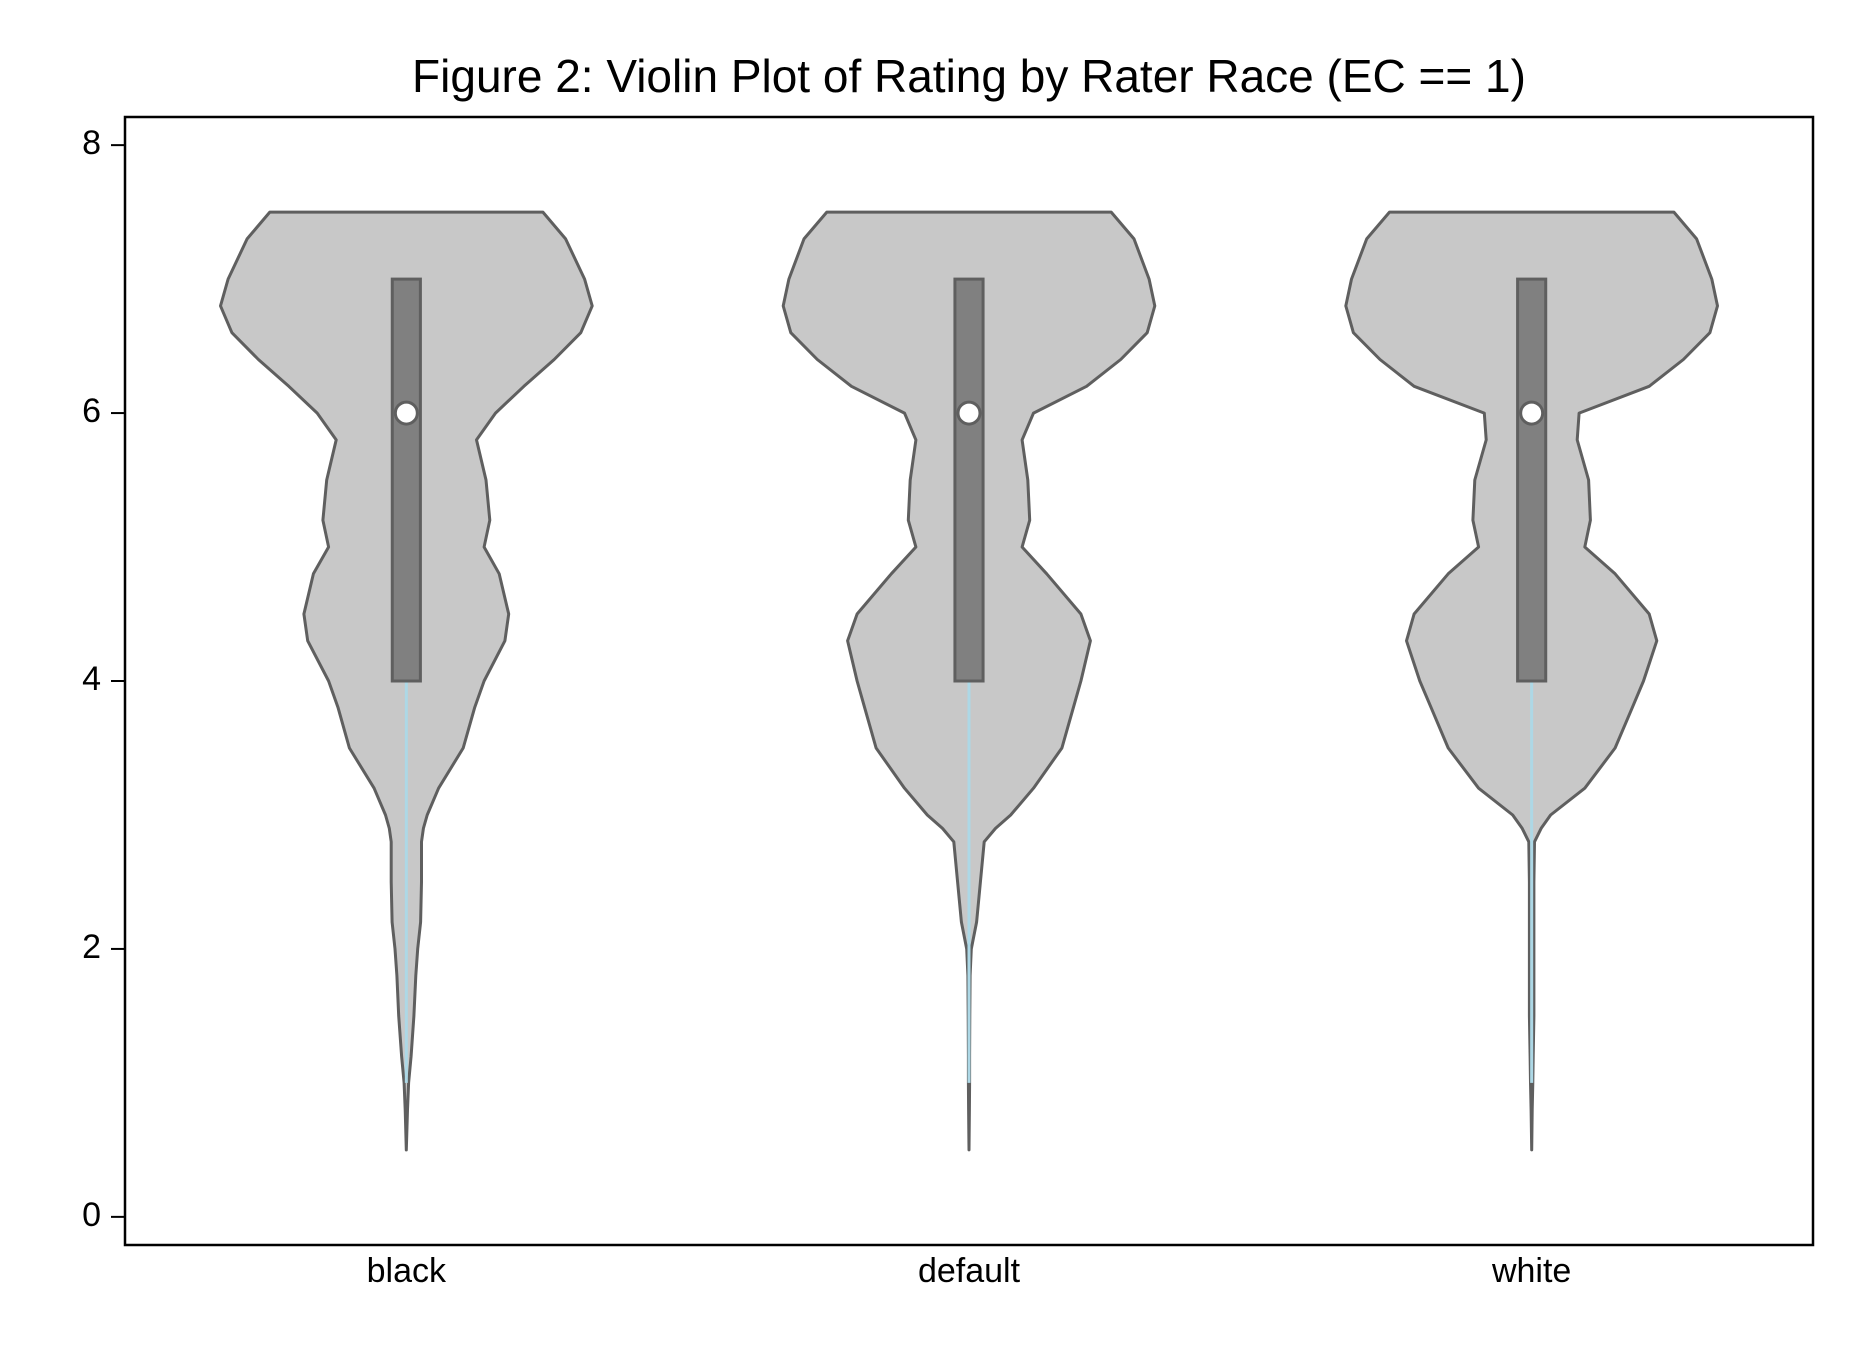  Describe the element at coordinates (91, 143) in the screenshot. I see `y-tick-label: 8` at that location.